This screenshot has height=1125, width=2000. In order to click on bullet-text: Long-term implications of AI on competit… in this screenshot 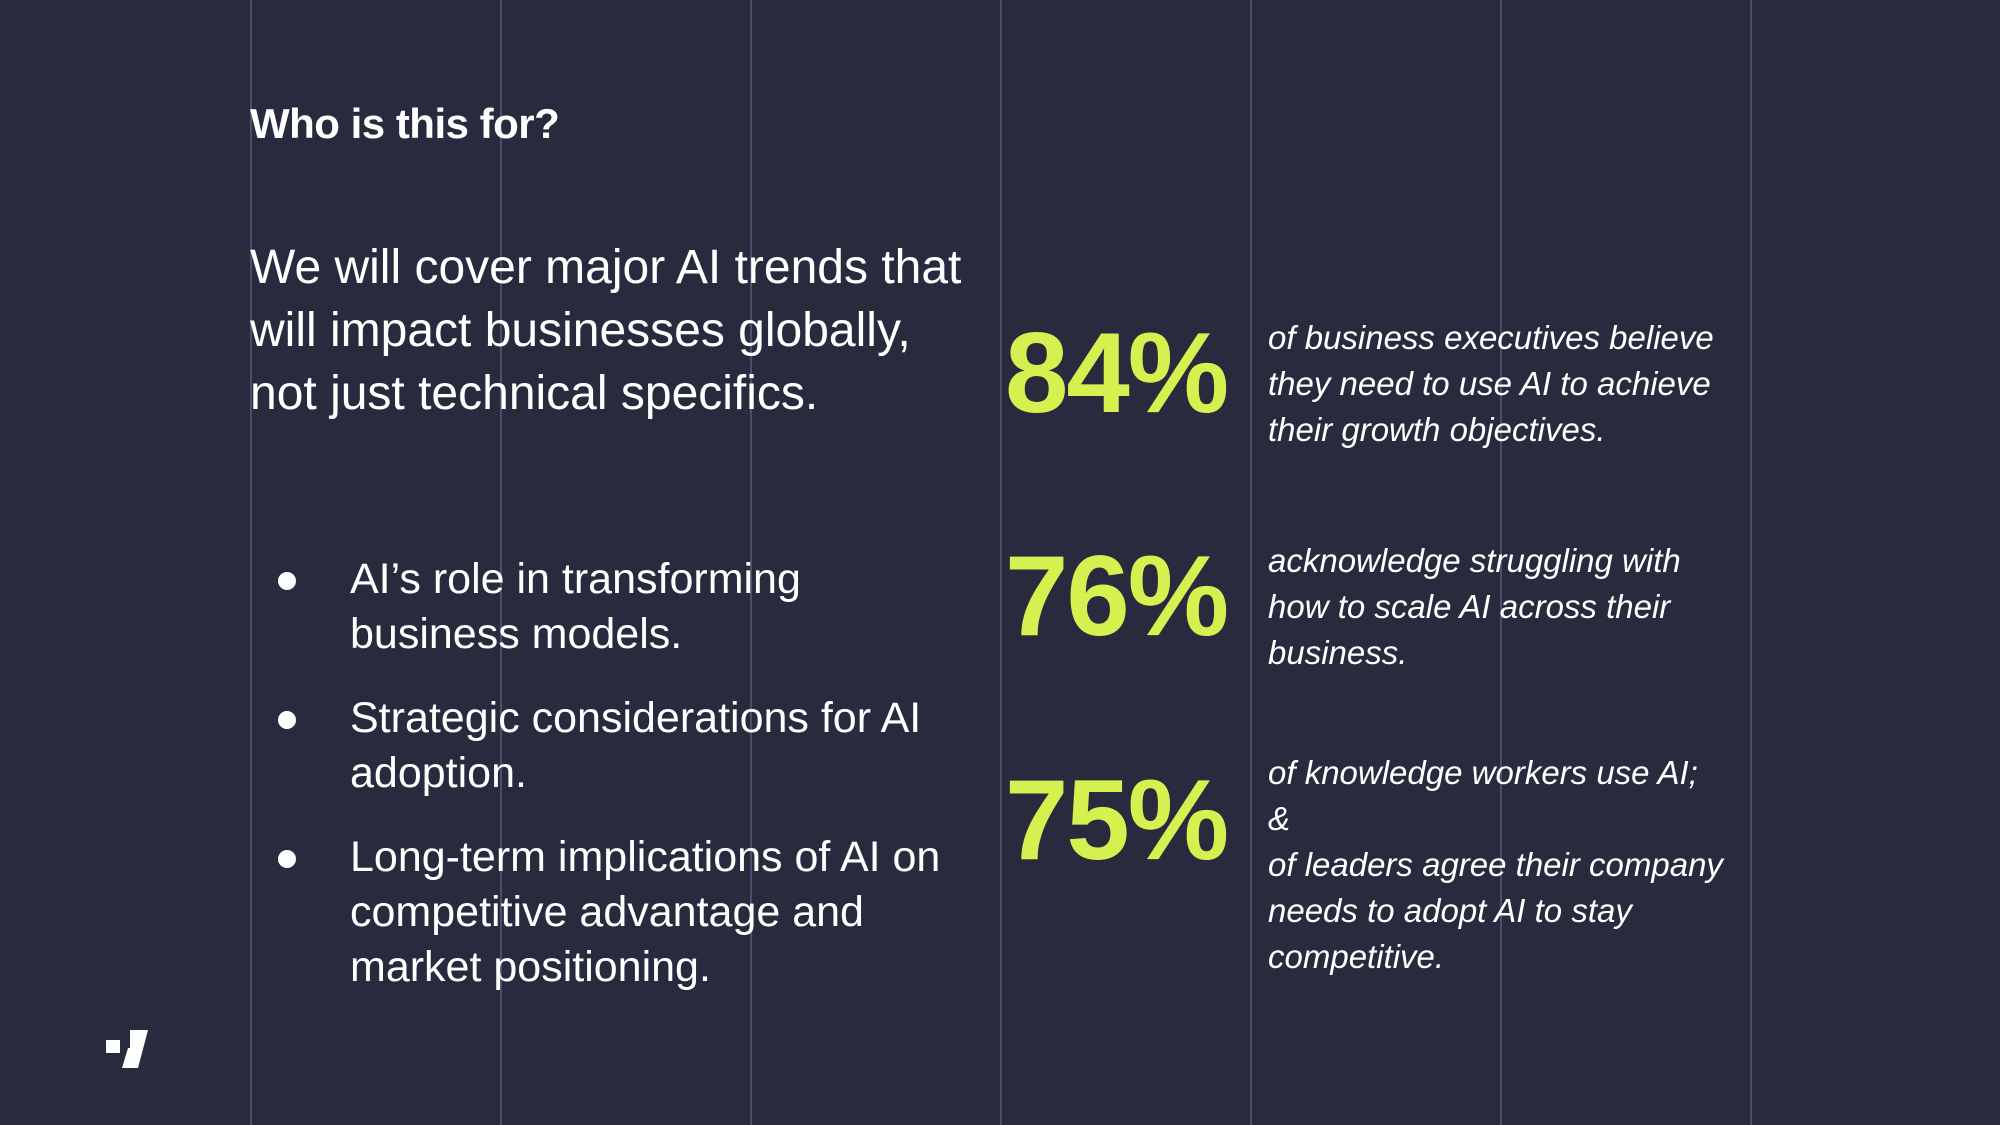, I will do `click(645, 912)`.